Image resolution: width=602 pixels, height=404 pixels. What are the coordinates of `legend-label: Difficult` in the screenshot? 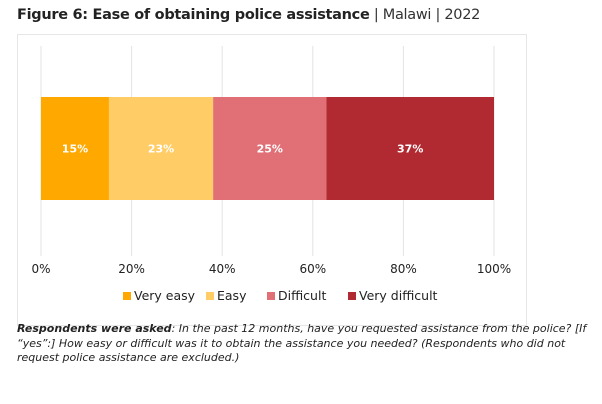 It's located at (302, 295).